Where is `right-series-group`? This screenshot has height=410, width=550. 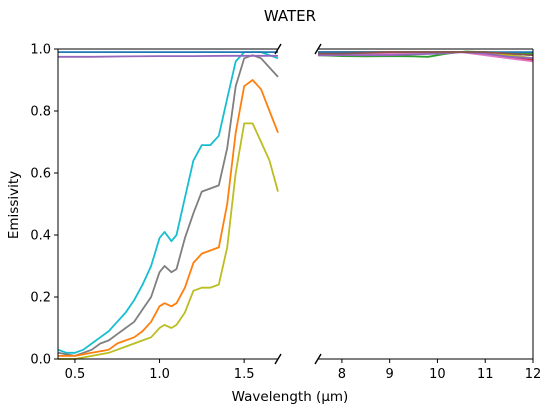 right-series-group is located at coordinates (425, 56).